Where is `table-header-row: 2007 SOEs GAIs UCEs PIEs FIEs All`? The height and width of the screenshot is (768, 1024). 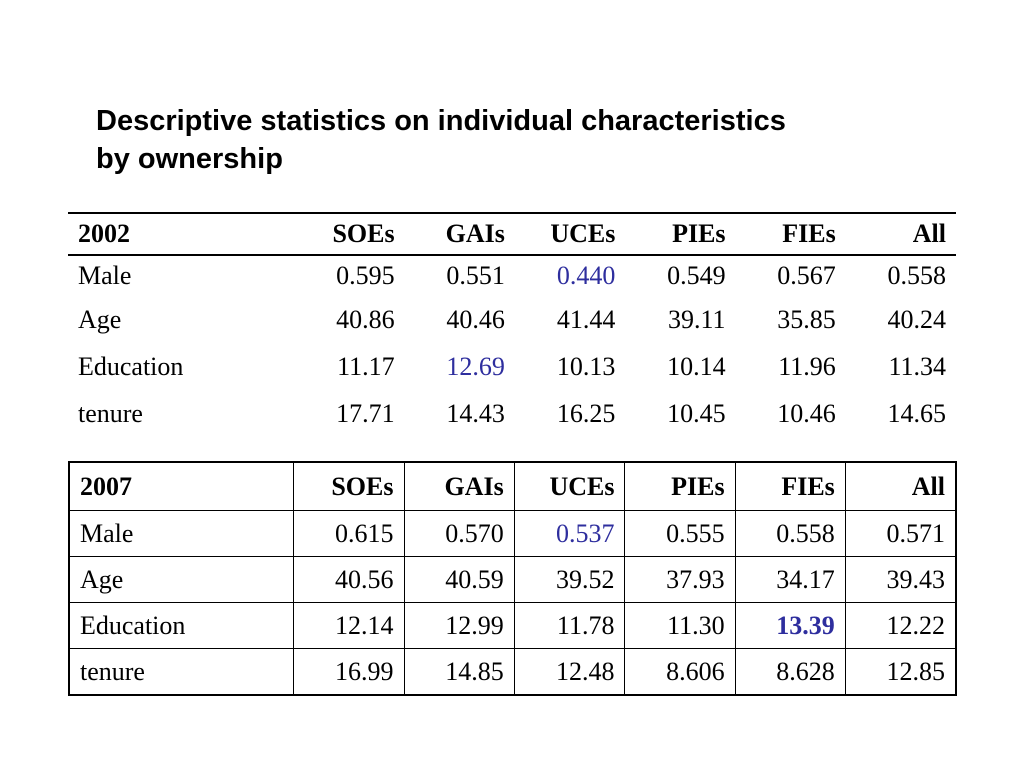
table-header-row: 2007 SOEs GAIs UCEs PIEs FIEs All is located at coordinates (512, 486).